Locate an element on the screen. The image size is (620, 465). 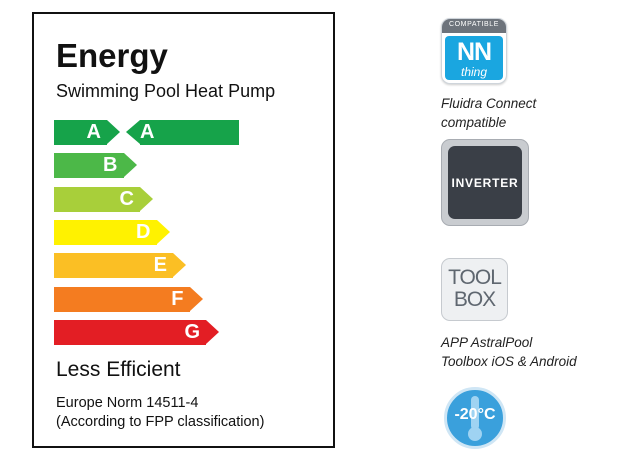
temperature-text: -20°C is located at coordinates (475, 414).